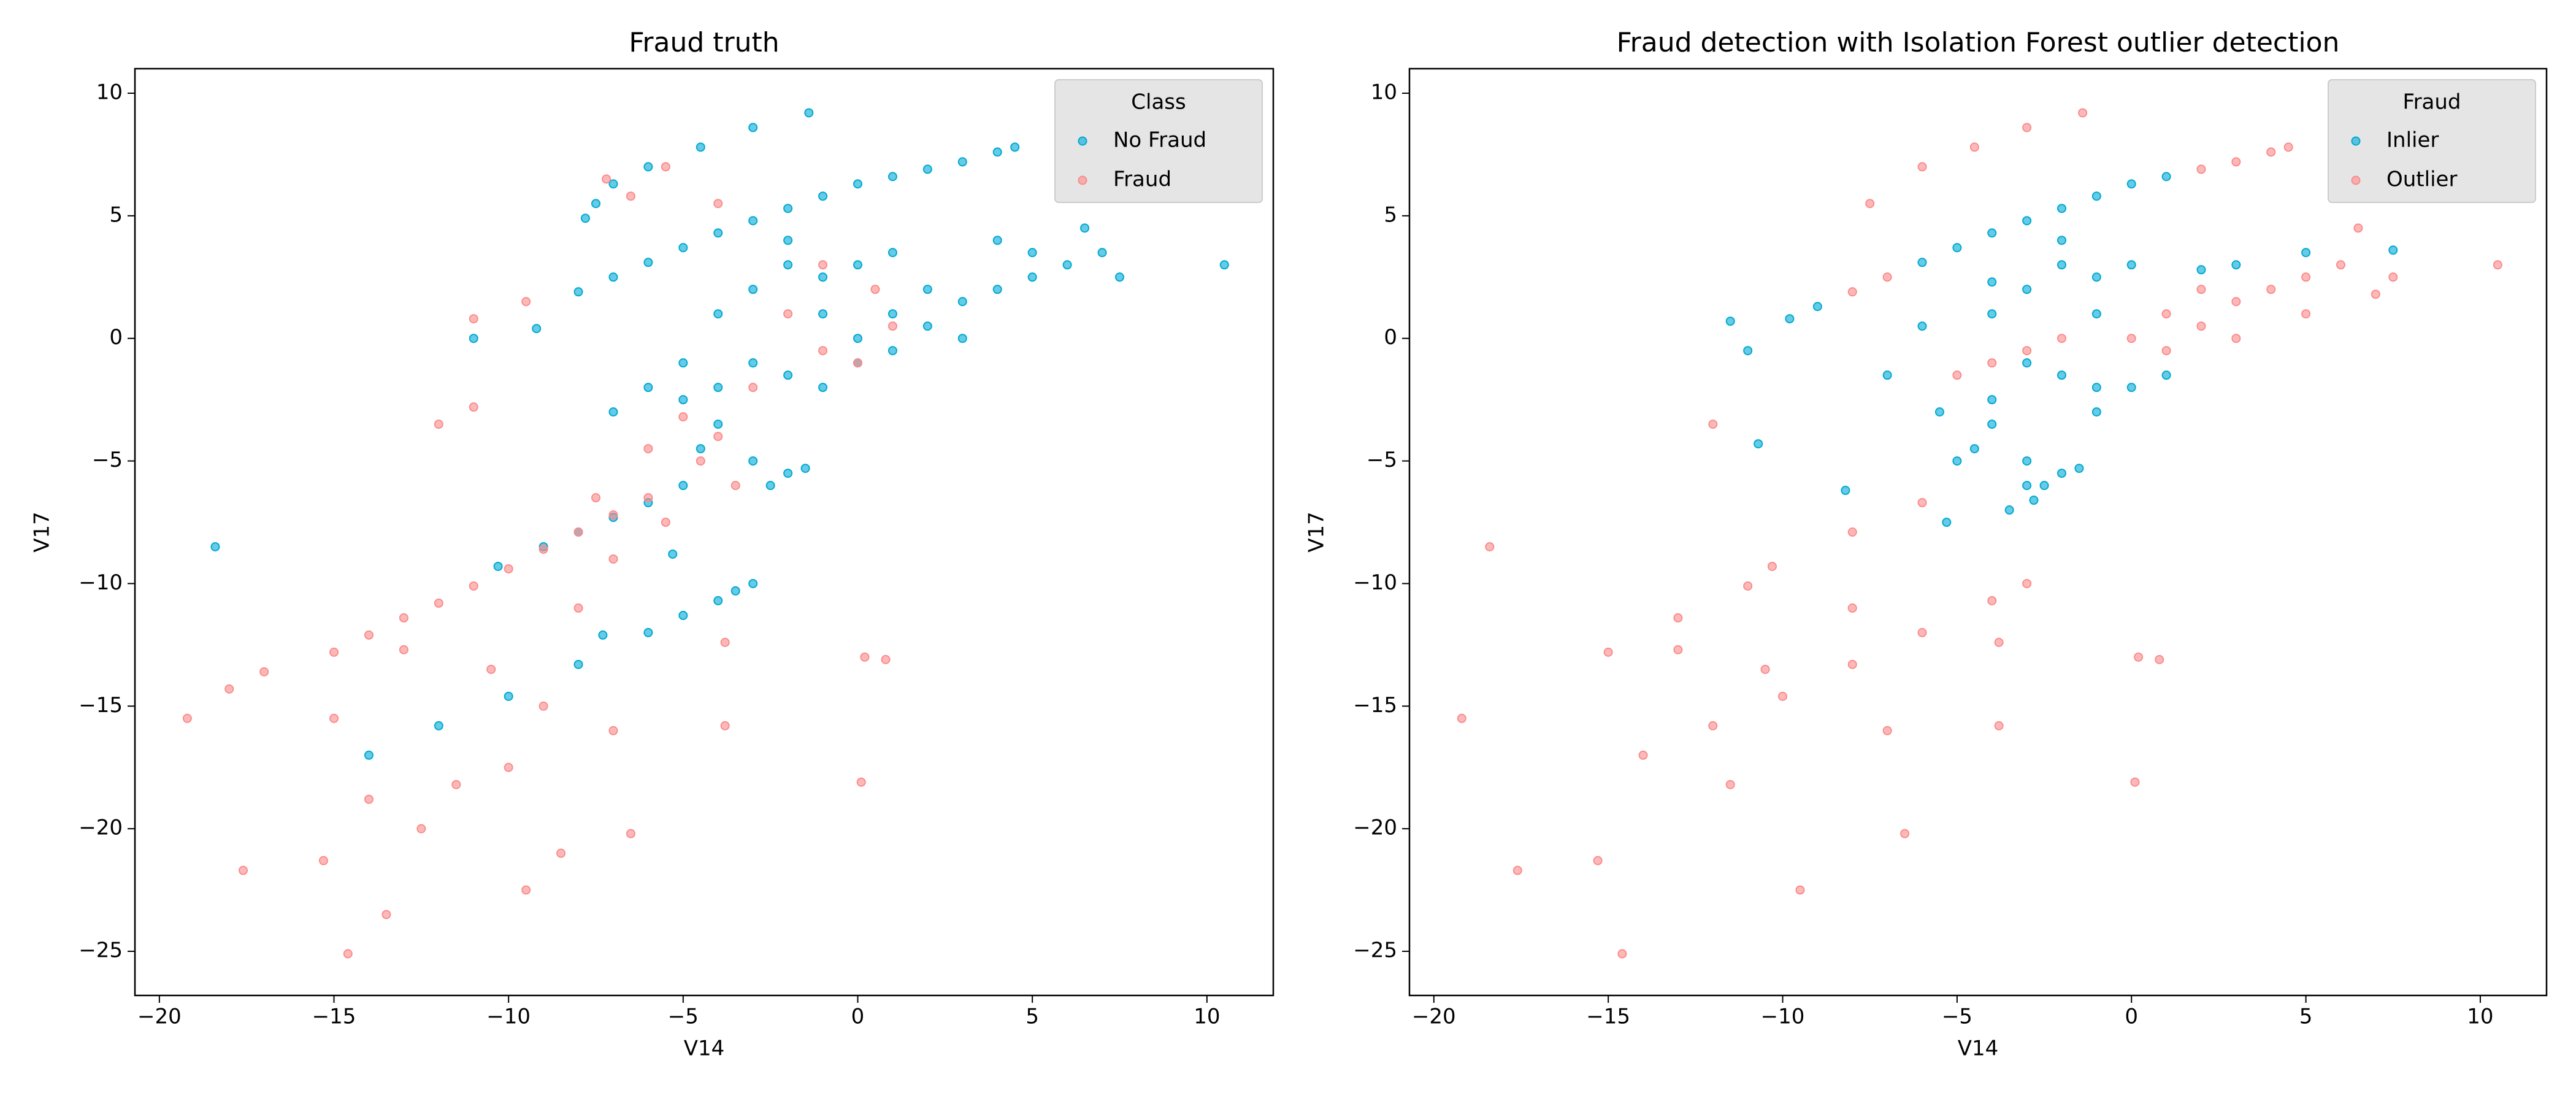 This screenshot has width=2576, height=1104. Describe the element at coordinates (101, 705) in the screenshot. I see `y-tick-label: −15` at that location.